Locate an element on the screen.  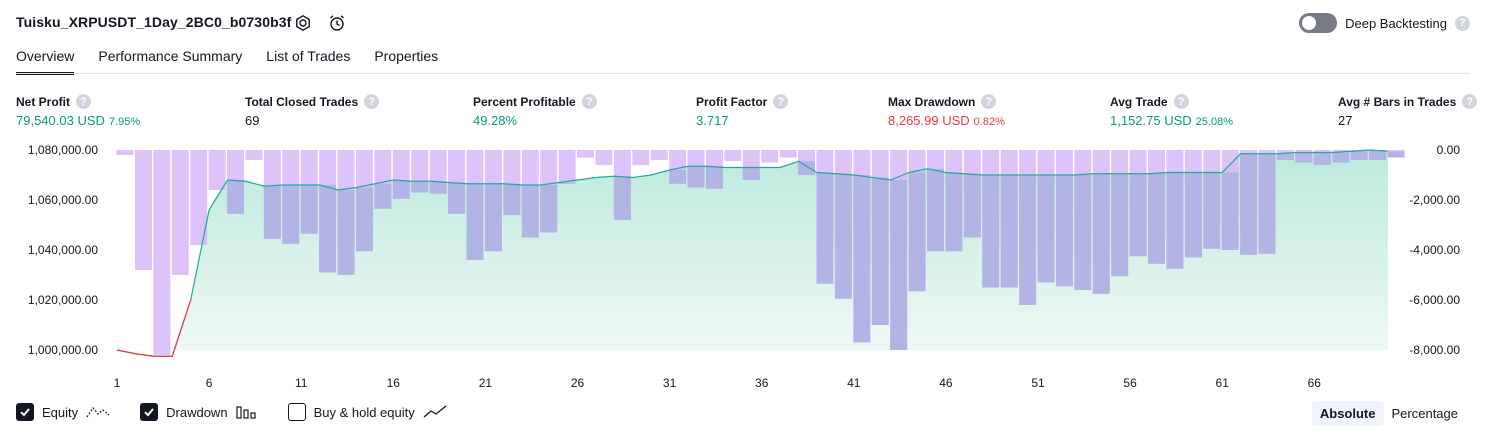
x-axis-tick: 26 is located at coordinates (578, 383).